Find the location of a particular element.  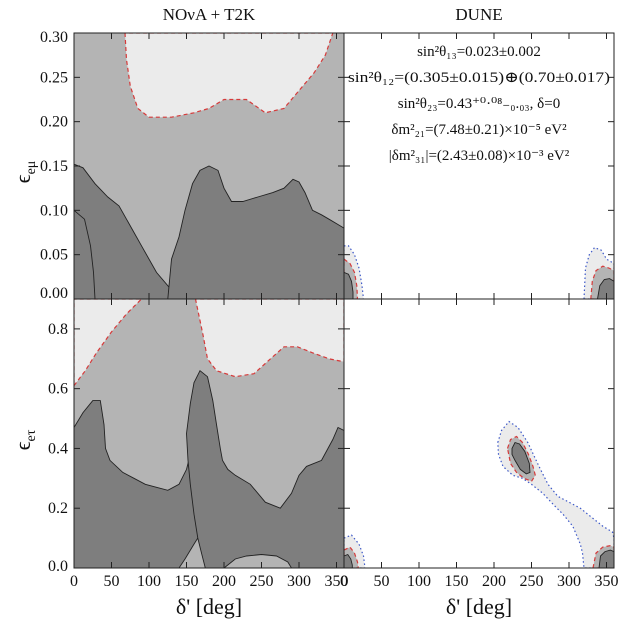

ylabel-etau-main: ϵ is located at coordinates (22, 445).